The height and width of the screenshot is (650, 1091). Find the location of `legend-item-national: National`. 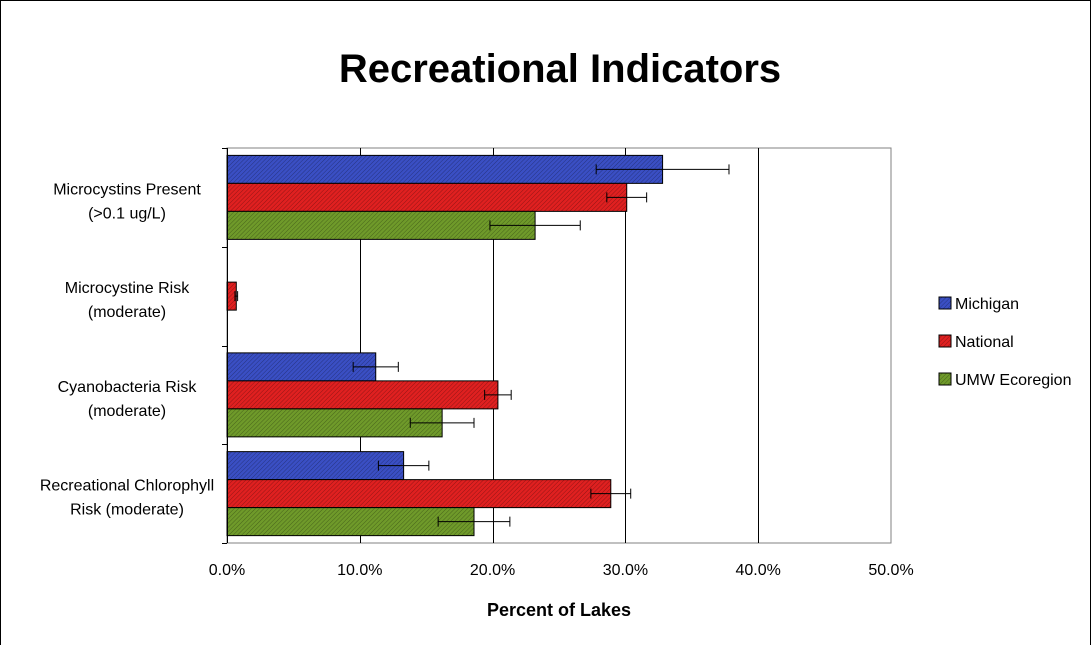

legend-item-national: National is located at coordinates (976, 342).